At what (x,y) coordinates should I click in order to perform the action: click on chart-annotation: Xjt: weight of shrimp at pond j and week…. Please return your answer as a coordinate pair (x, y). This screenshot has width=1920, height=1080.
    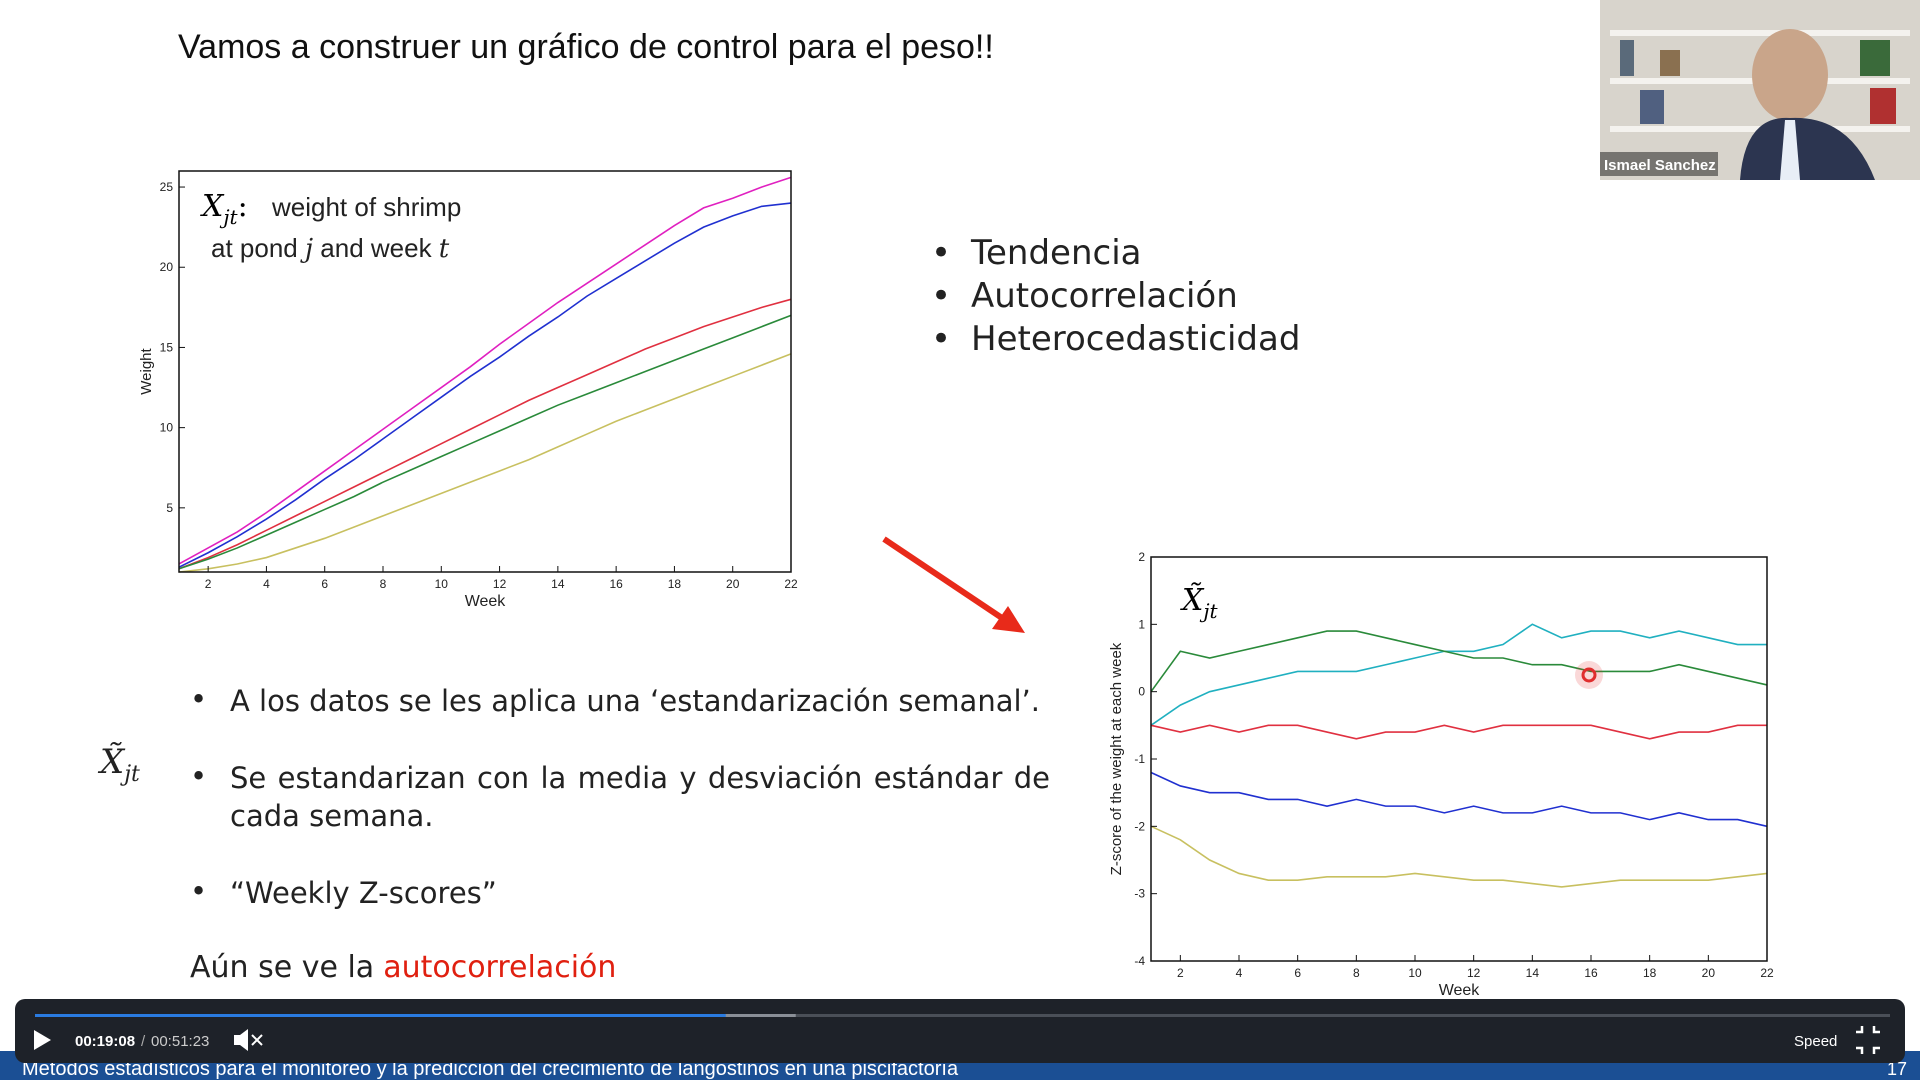
    Looking at the image, I should click on (330, 226).